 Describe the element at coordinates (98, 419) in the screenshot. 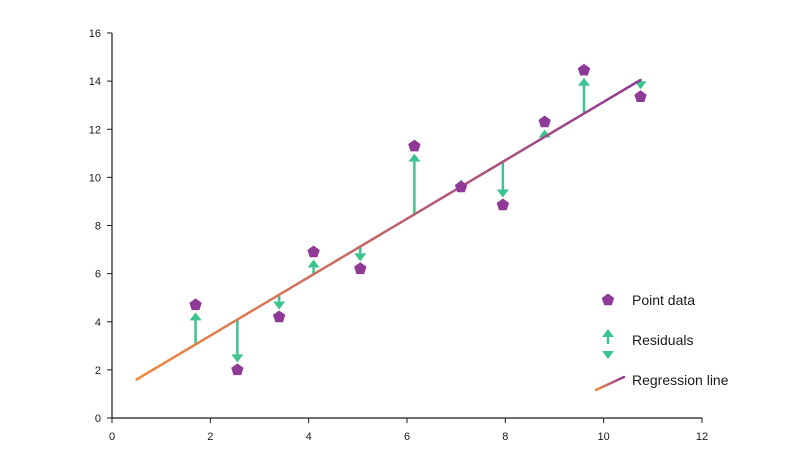

I see `y-tick-label: 0` at that location.